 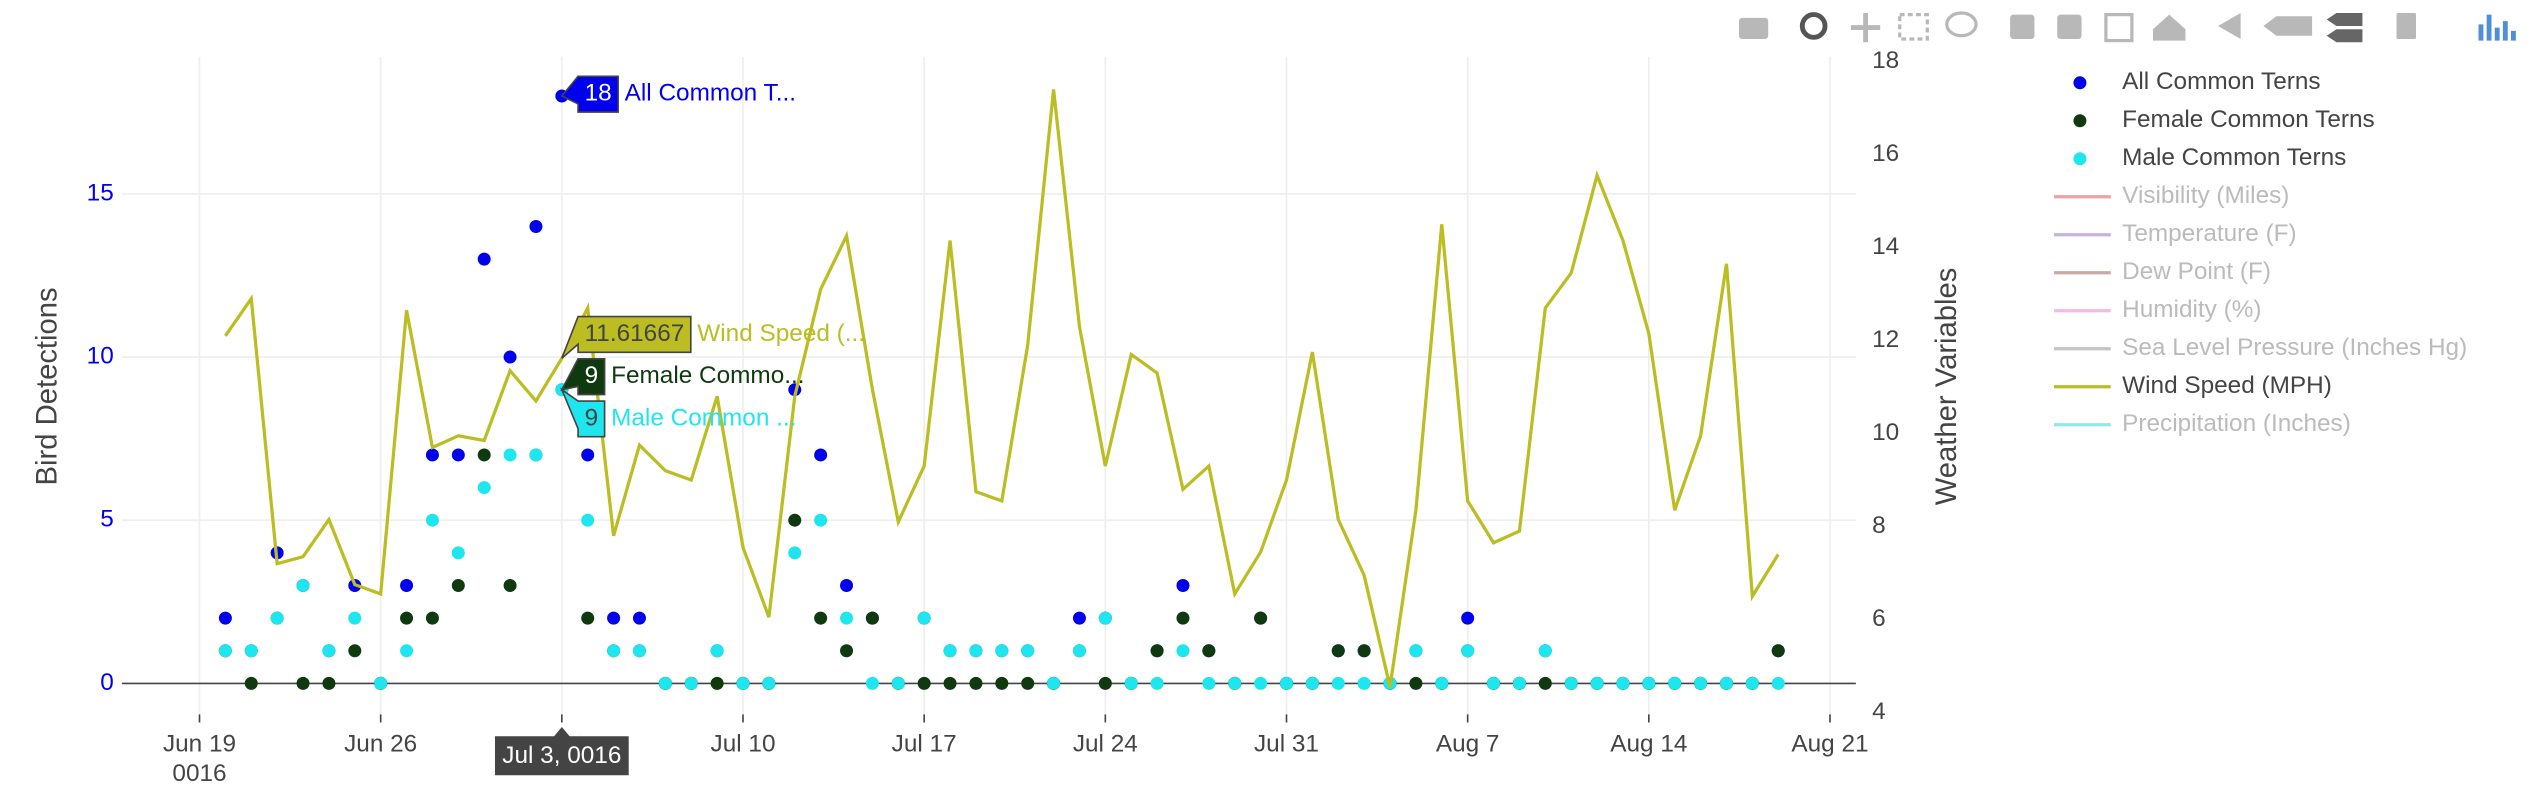 I want to click on hover-x-text: Jul 3, 0016, so click(x=561, y=755).